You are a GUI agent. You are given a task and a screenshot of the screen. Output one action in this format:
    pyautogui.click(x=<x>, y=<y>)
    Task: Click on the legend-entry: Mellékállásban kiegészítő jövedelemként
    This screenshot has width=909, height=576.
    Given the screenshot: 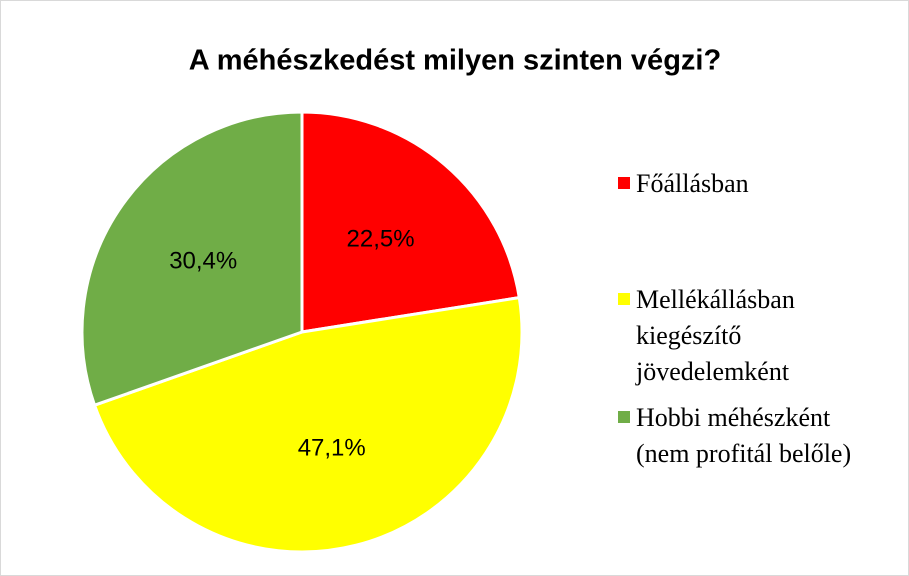 What is the action you would take?
    pyautogui.click(x=748, y=336)
    